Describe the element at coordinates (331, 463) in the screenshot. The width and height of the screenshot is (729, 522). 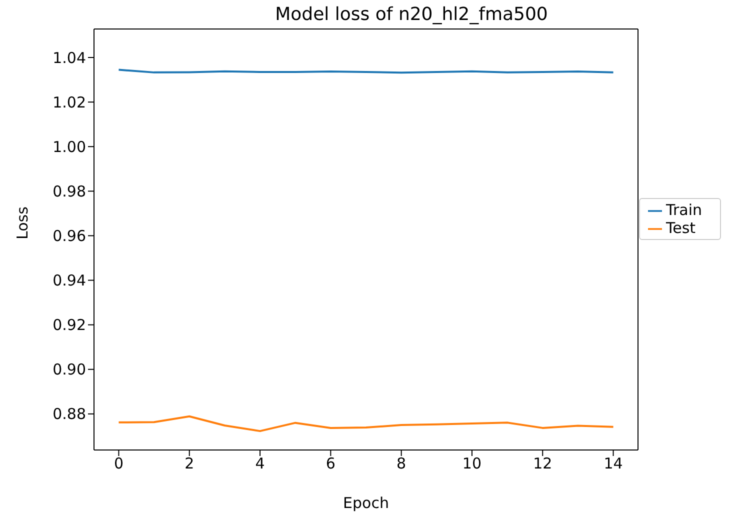
I see `x-tick-label: 6` at that location.